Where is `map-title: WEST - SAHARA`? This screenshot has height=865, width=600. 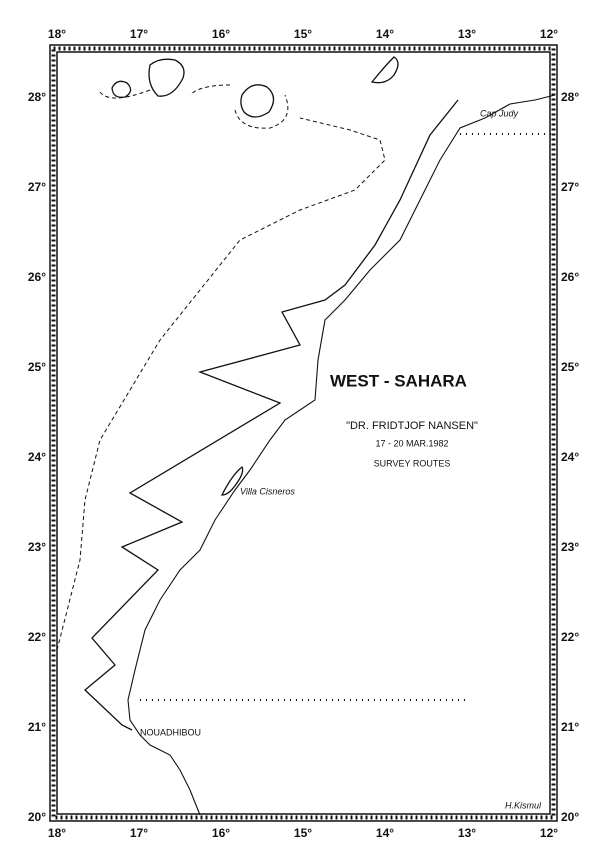 map-title: WEST - SAHARA is located at coordinates (398, 380).